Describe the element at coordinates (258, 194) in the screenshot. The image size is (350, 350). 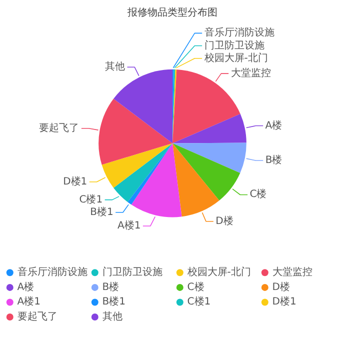
I see `slice-label: C楼` at that location.